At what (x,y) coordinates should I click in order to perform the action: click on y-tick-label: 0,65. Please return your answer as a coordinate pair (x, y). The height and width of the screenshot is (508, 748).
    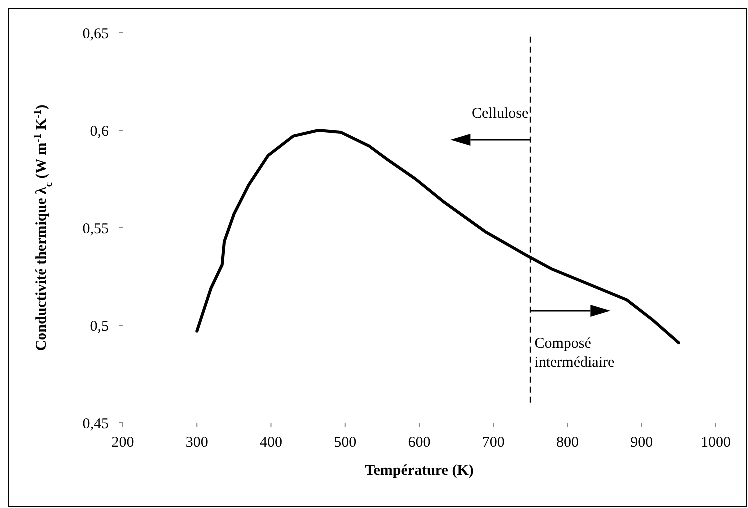
    Looking at the image, I should click on (95, 34).